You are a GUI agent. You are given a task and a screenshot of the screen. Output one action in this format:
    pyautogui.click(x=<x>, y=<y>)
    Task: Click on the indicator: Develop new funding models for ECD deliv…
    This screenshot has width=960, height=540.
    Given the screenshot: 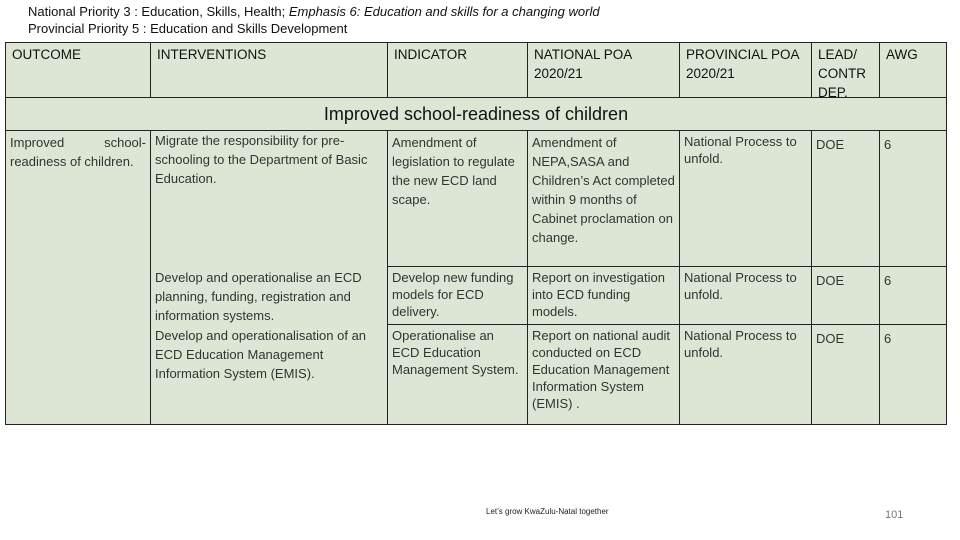 What is the action you would take?
    pyautogui.click(x=457, y=295)
    